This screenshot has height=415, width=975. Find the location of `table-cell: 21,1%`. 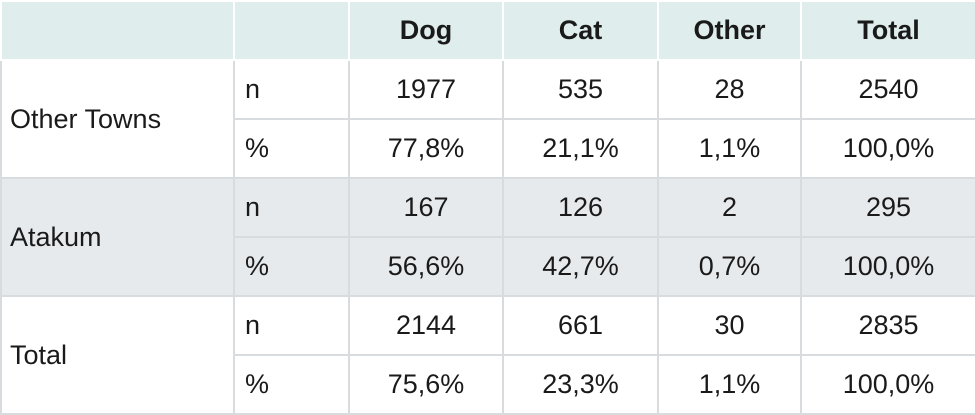

table-cell: 21,1% is located at coordinates (580, 148).